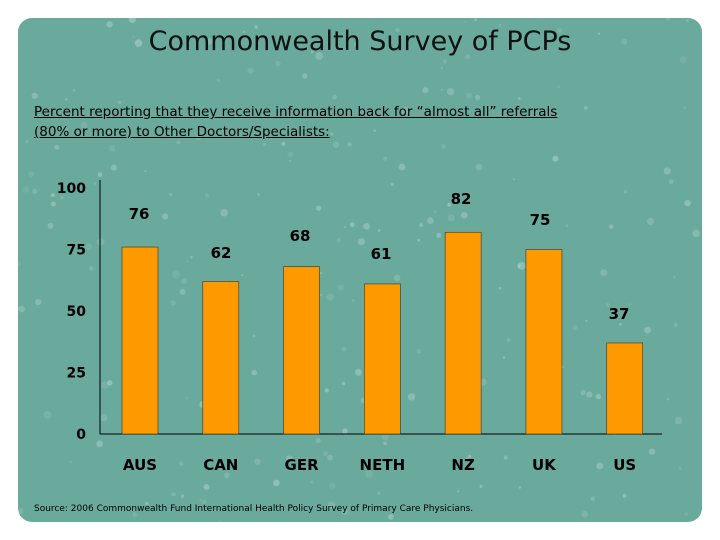 The height and width of the screenshot is (540, 720). I want to click on data-label: 37, so click(619, 314).